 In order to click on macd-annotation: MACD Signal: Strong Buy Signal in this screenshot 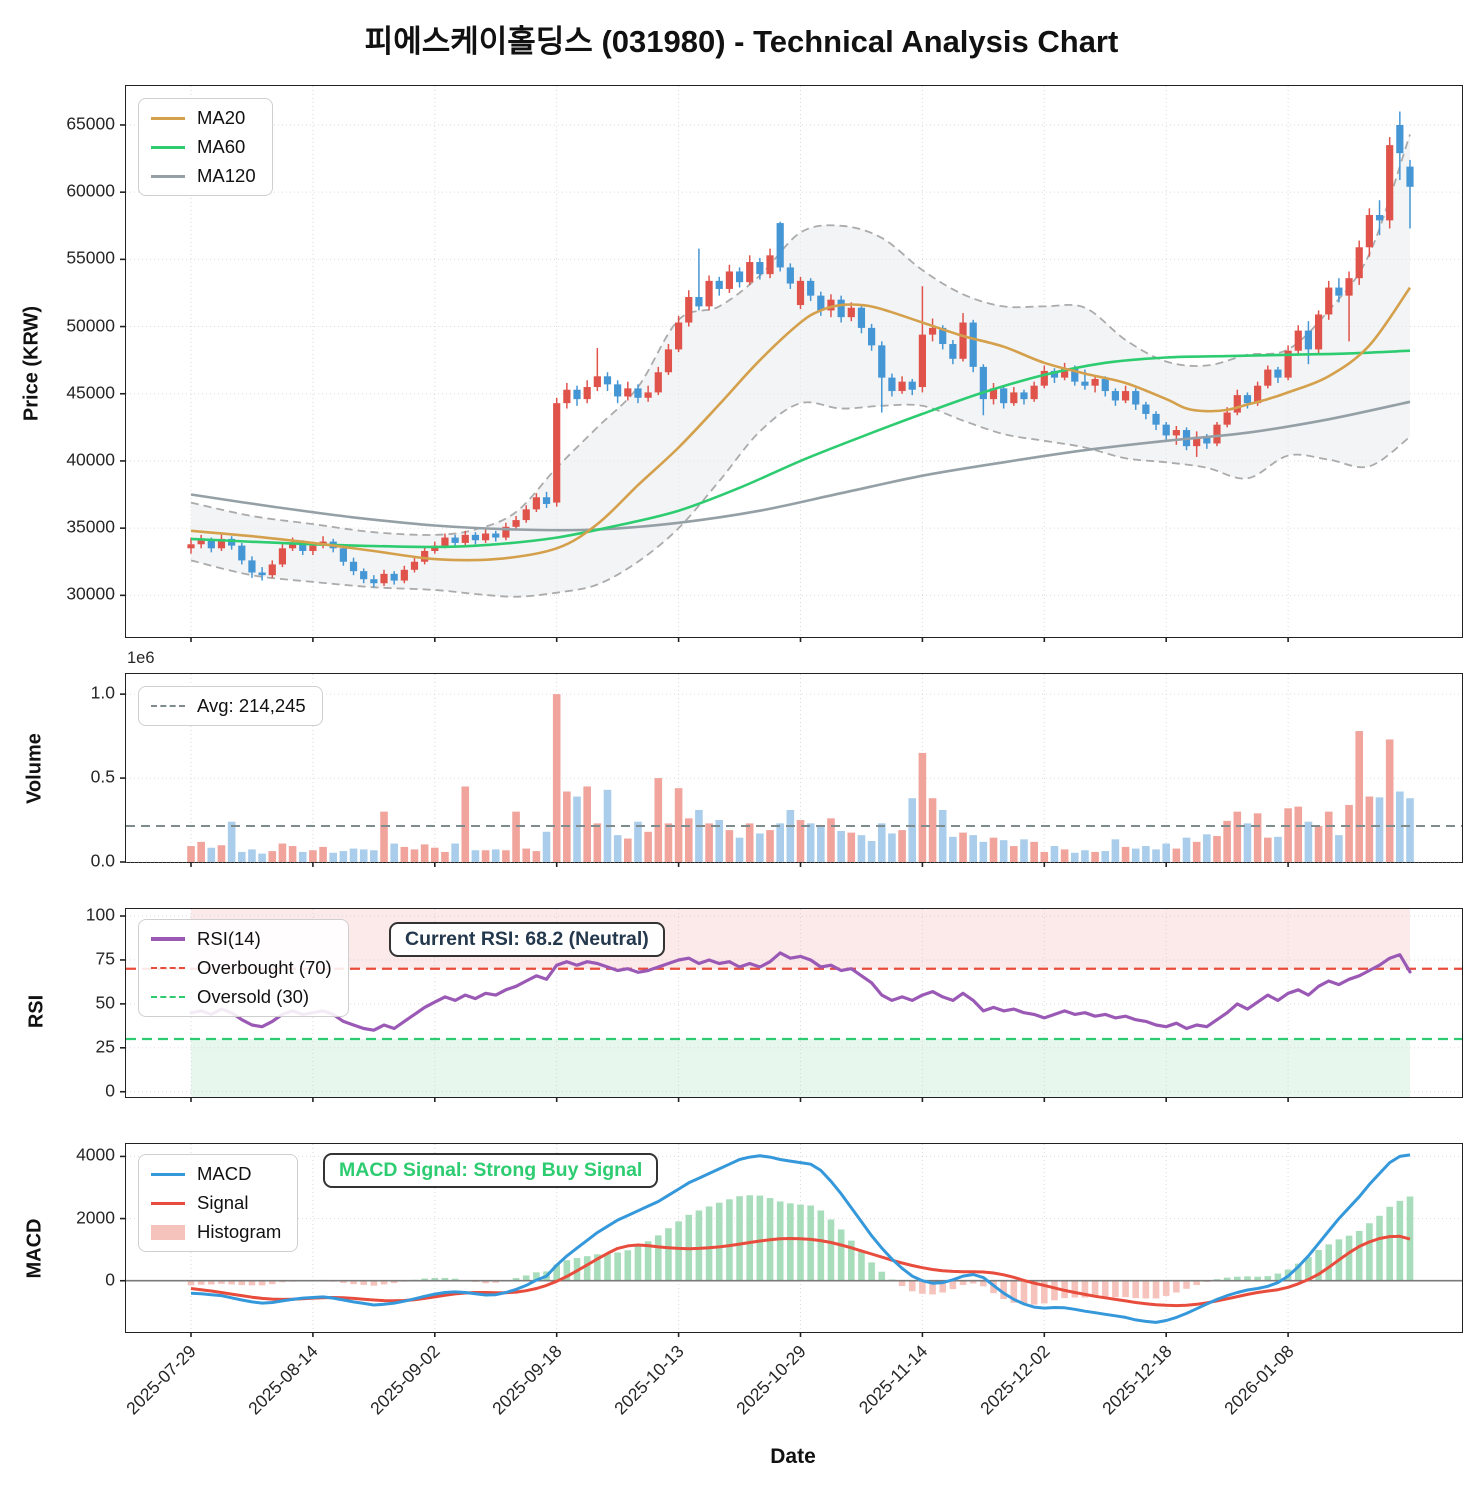, I will do `click(491, 1170)`.